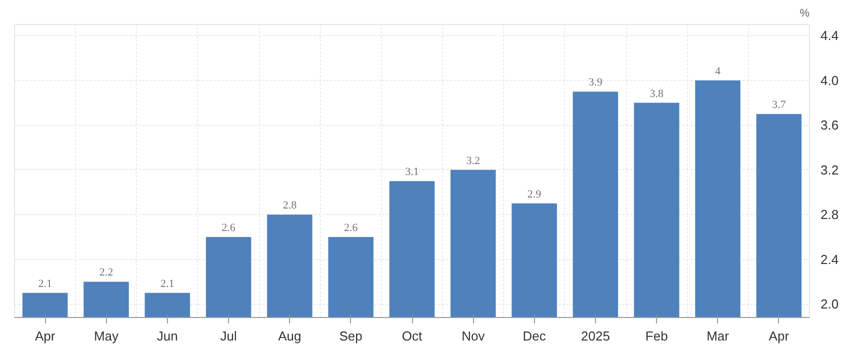  I want to click on x-tick-label: Dec, so click(534, 336).